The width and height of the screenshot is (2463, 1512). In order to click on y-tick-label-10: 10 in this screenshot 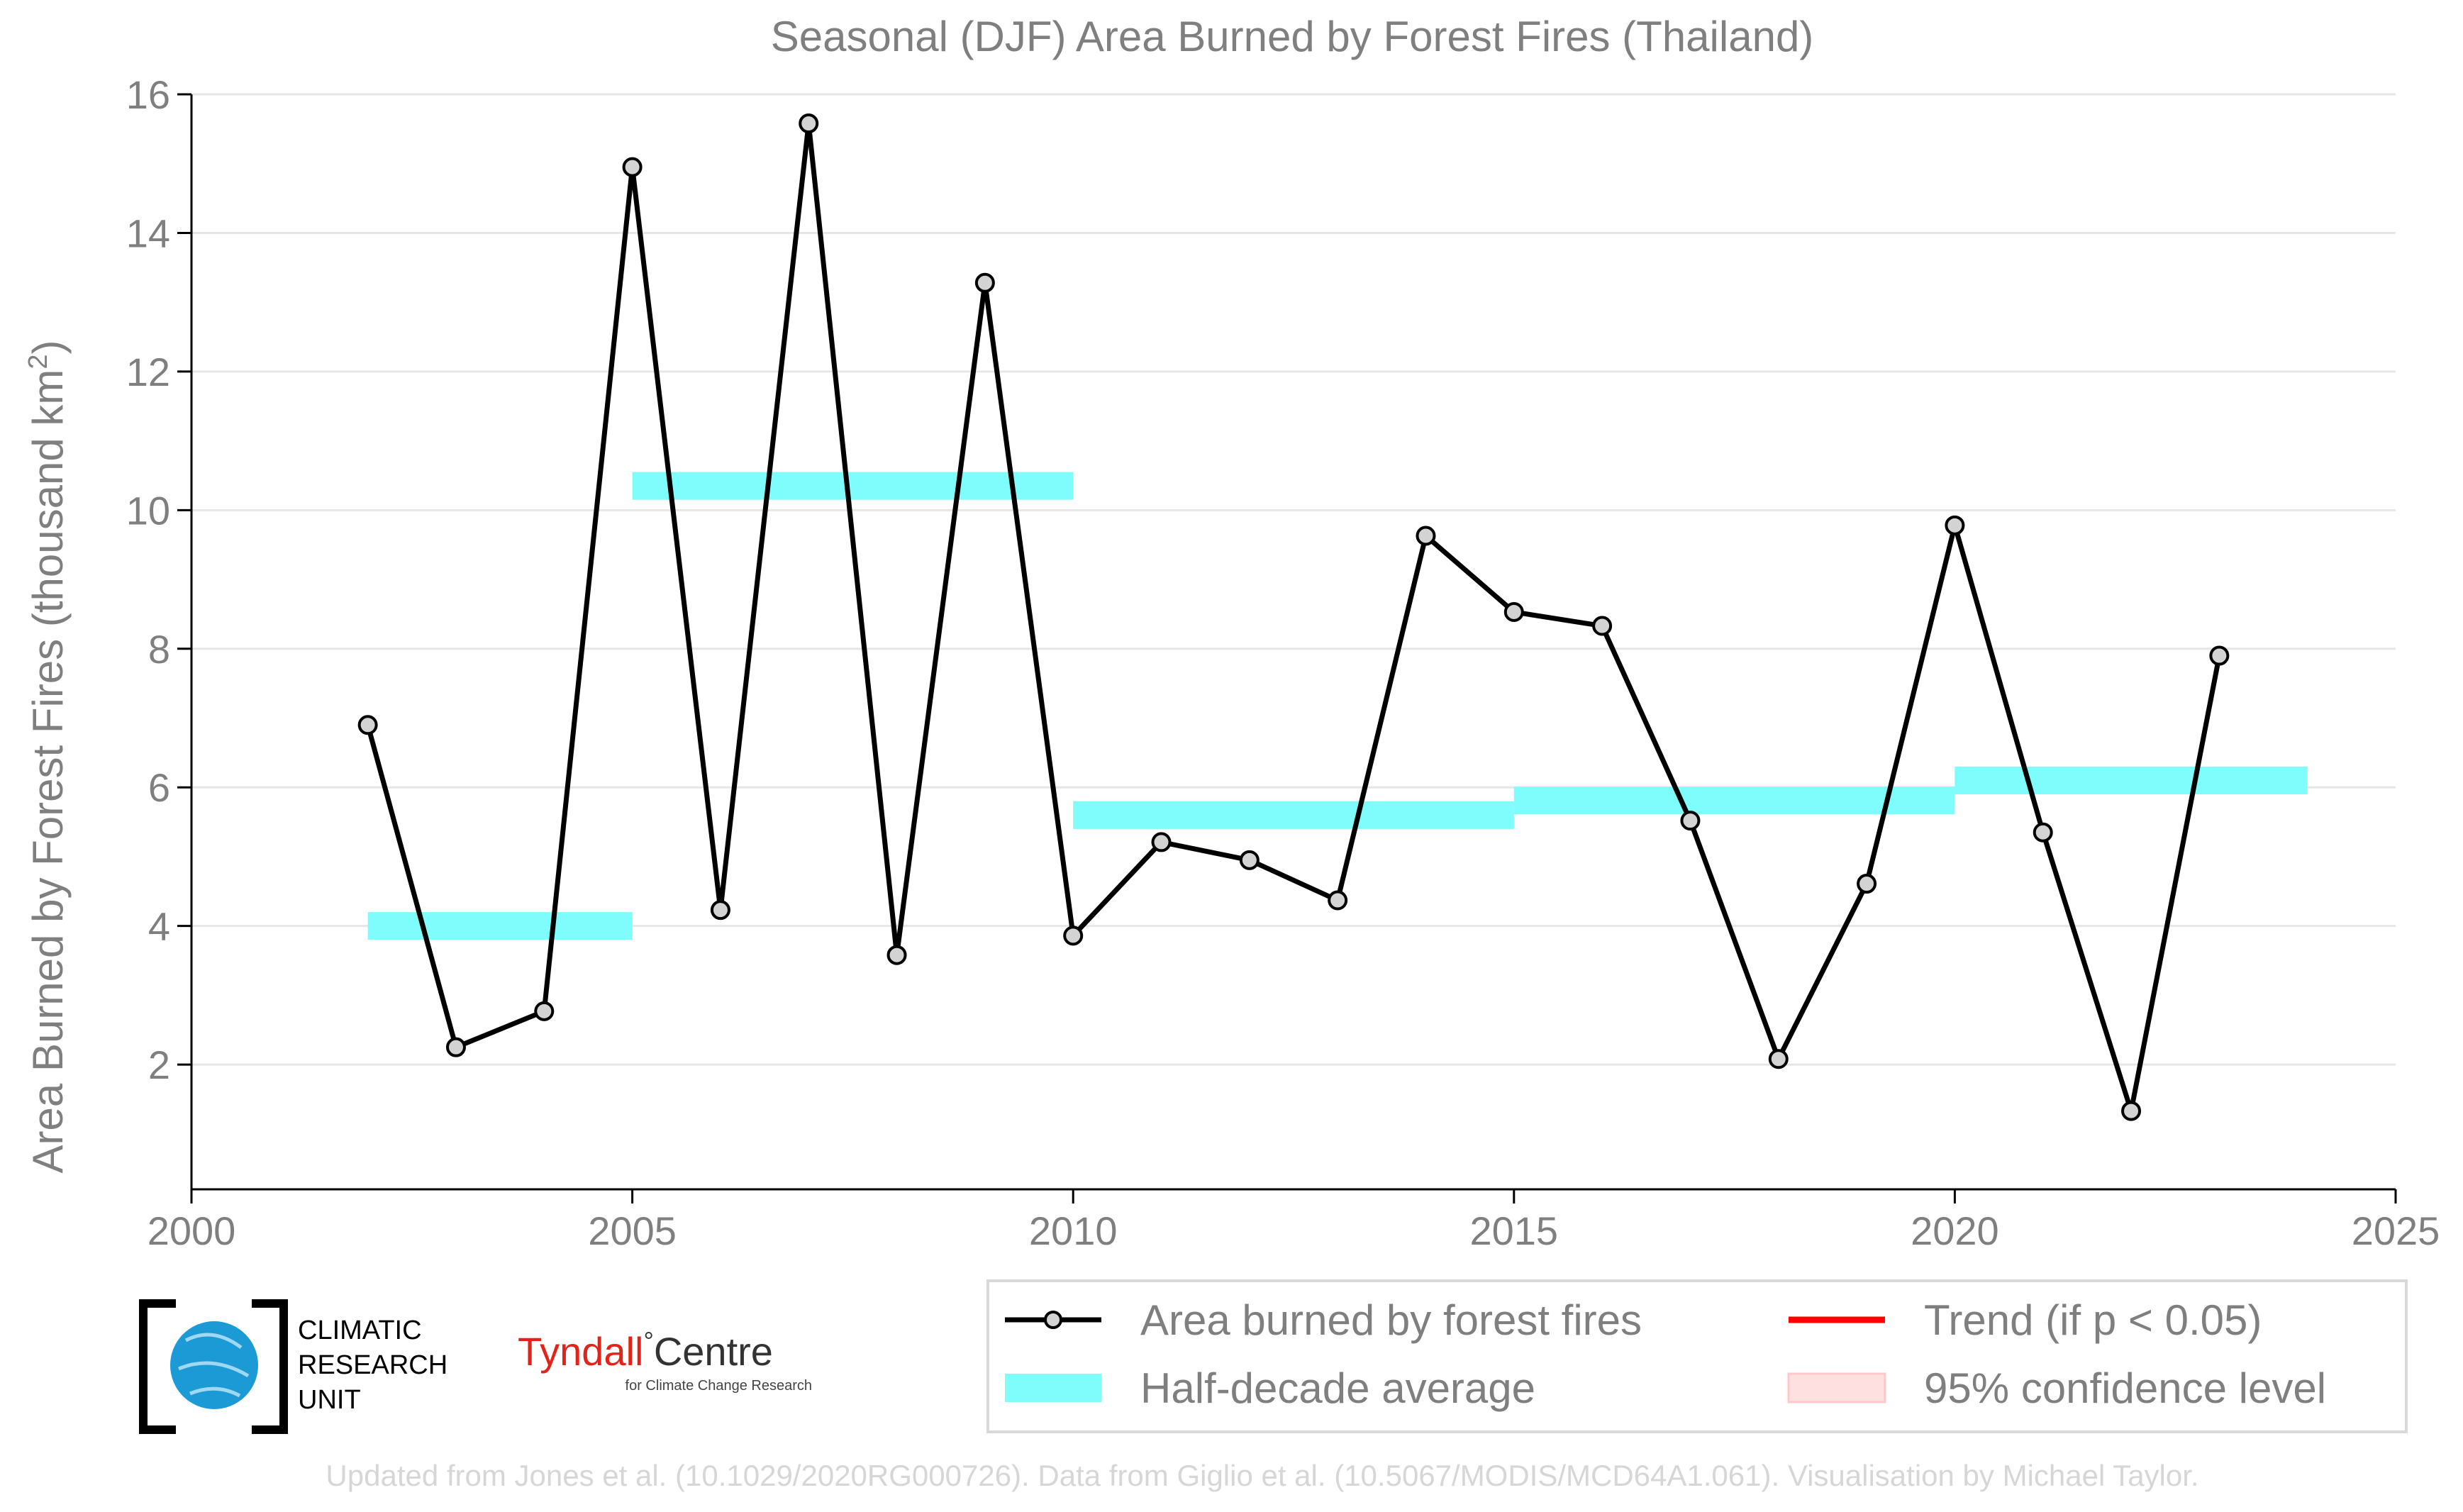, I will do `click(148, 510)`.